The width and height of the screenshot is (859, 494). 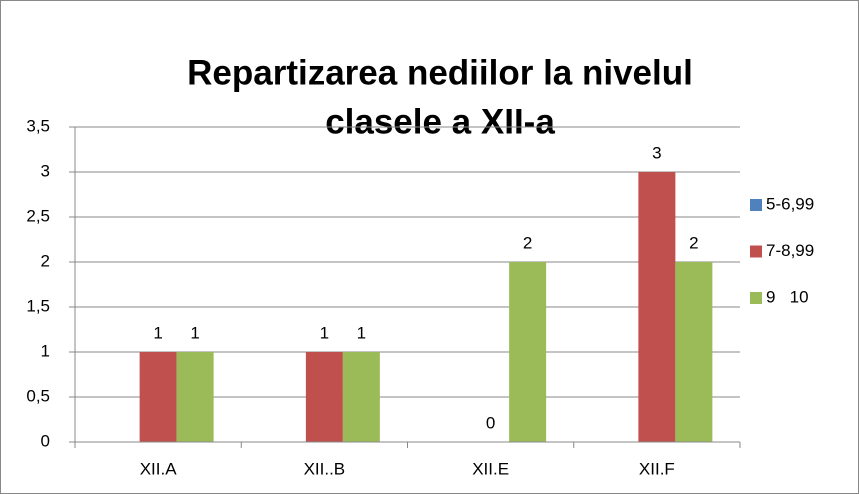 What do you see at coordinates (325, 468) in the screenshot?
I see `x-tick-label: XII..B` at bounding box center [325, 468].